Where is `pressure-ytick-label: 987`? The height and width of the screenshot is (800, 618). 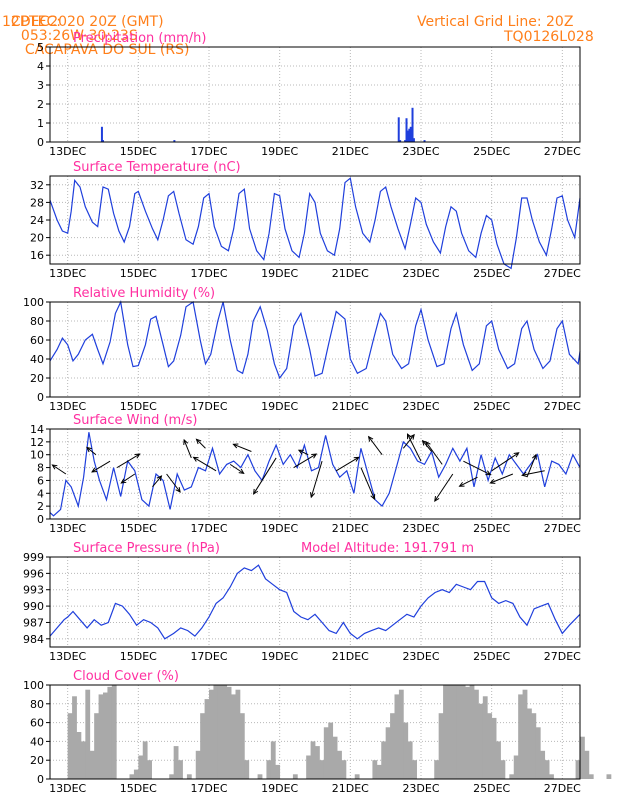
pressure-ytick-label: 987 is located at coordinates (33, 622).